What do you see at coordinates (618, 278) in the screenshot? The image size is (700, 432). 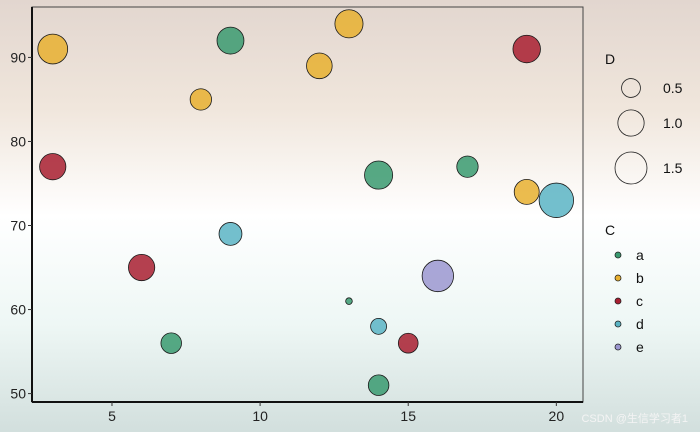 I see `color-legend-key-b` at bounding box center [618, 278].